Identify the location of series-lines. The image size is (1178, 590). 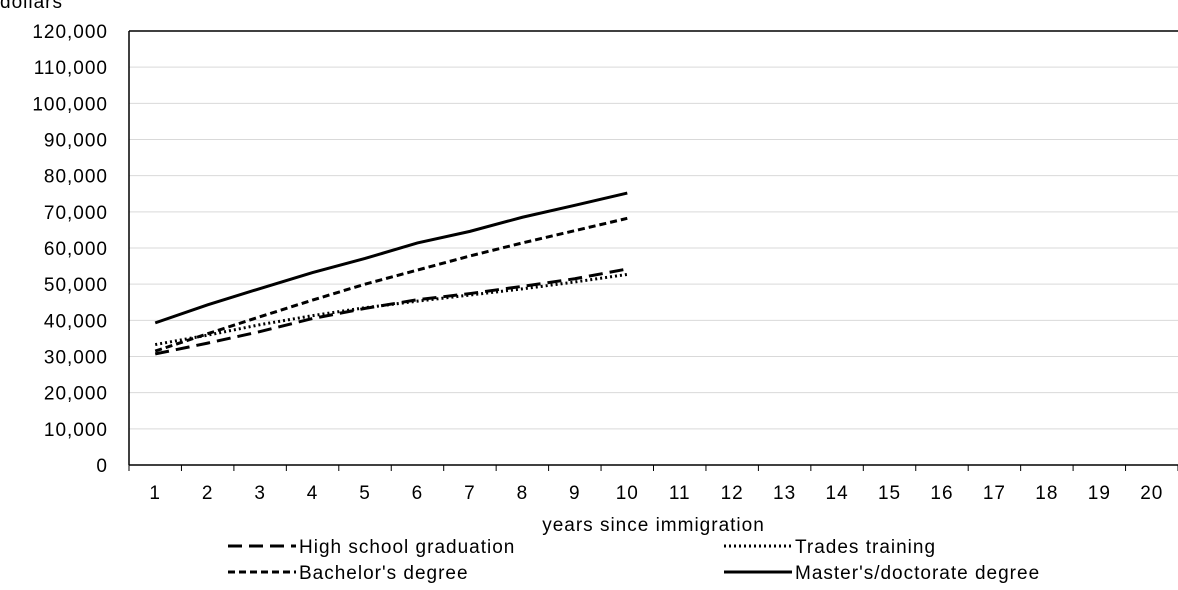
(391, 273).